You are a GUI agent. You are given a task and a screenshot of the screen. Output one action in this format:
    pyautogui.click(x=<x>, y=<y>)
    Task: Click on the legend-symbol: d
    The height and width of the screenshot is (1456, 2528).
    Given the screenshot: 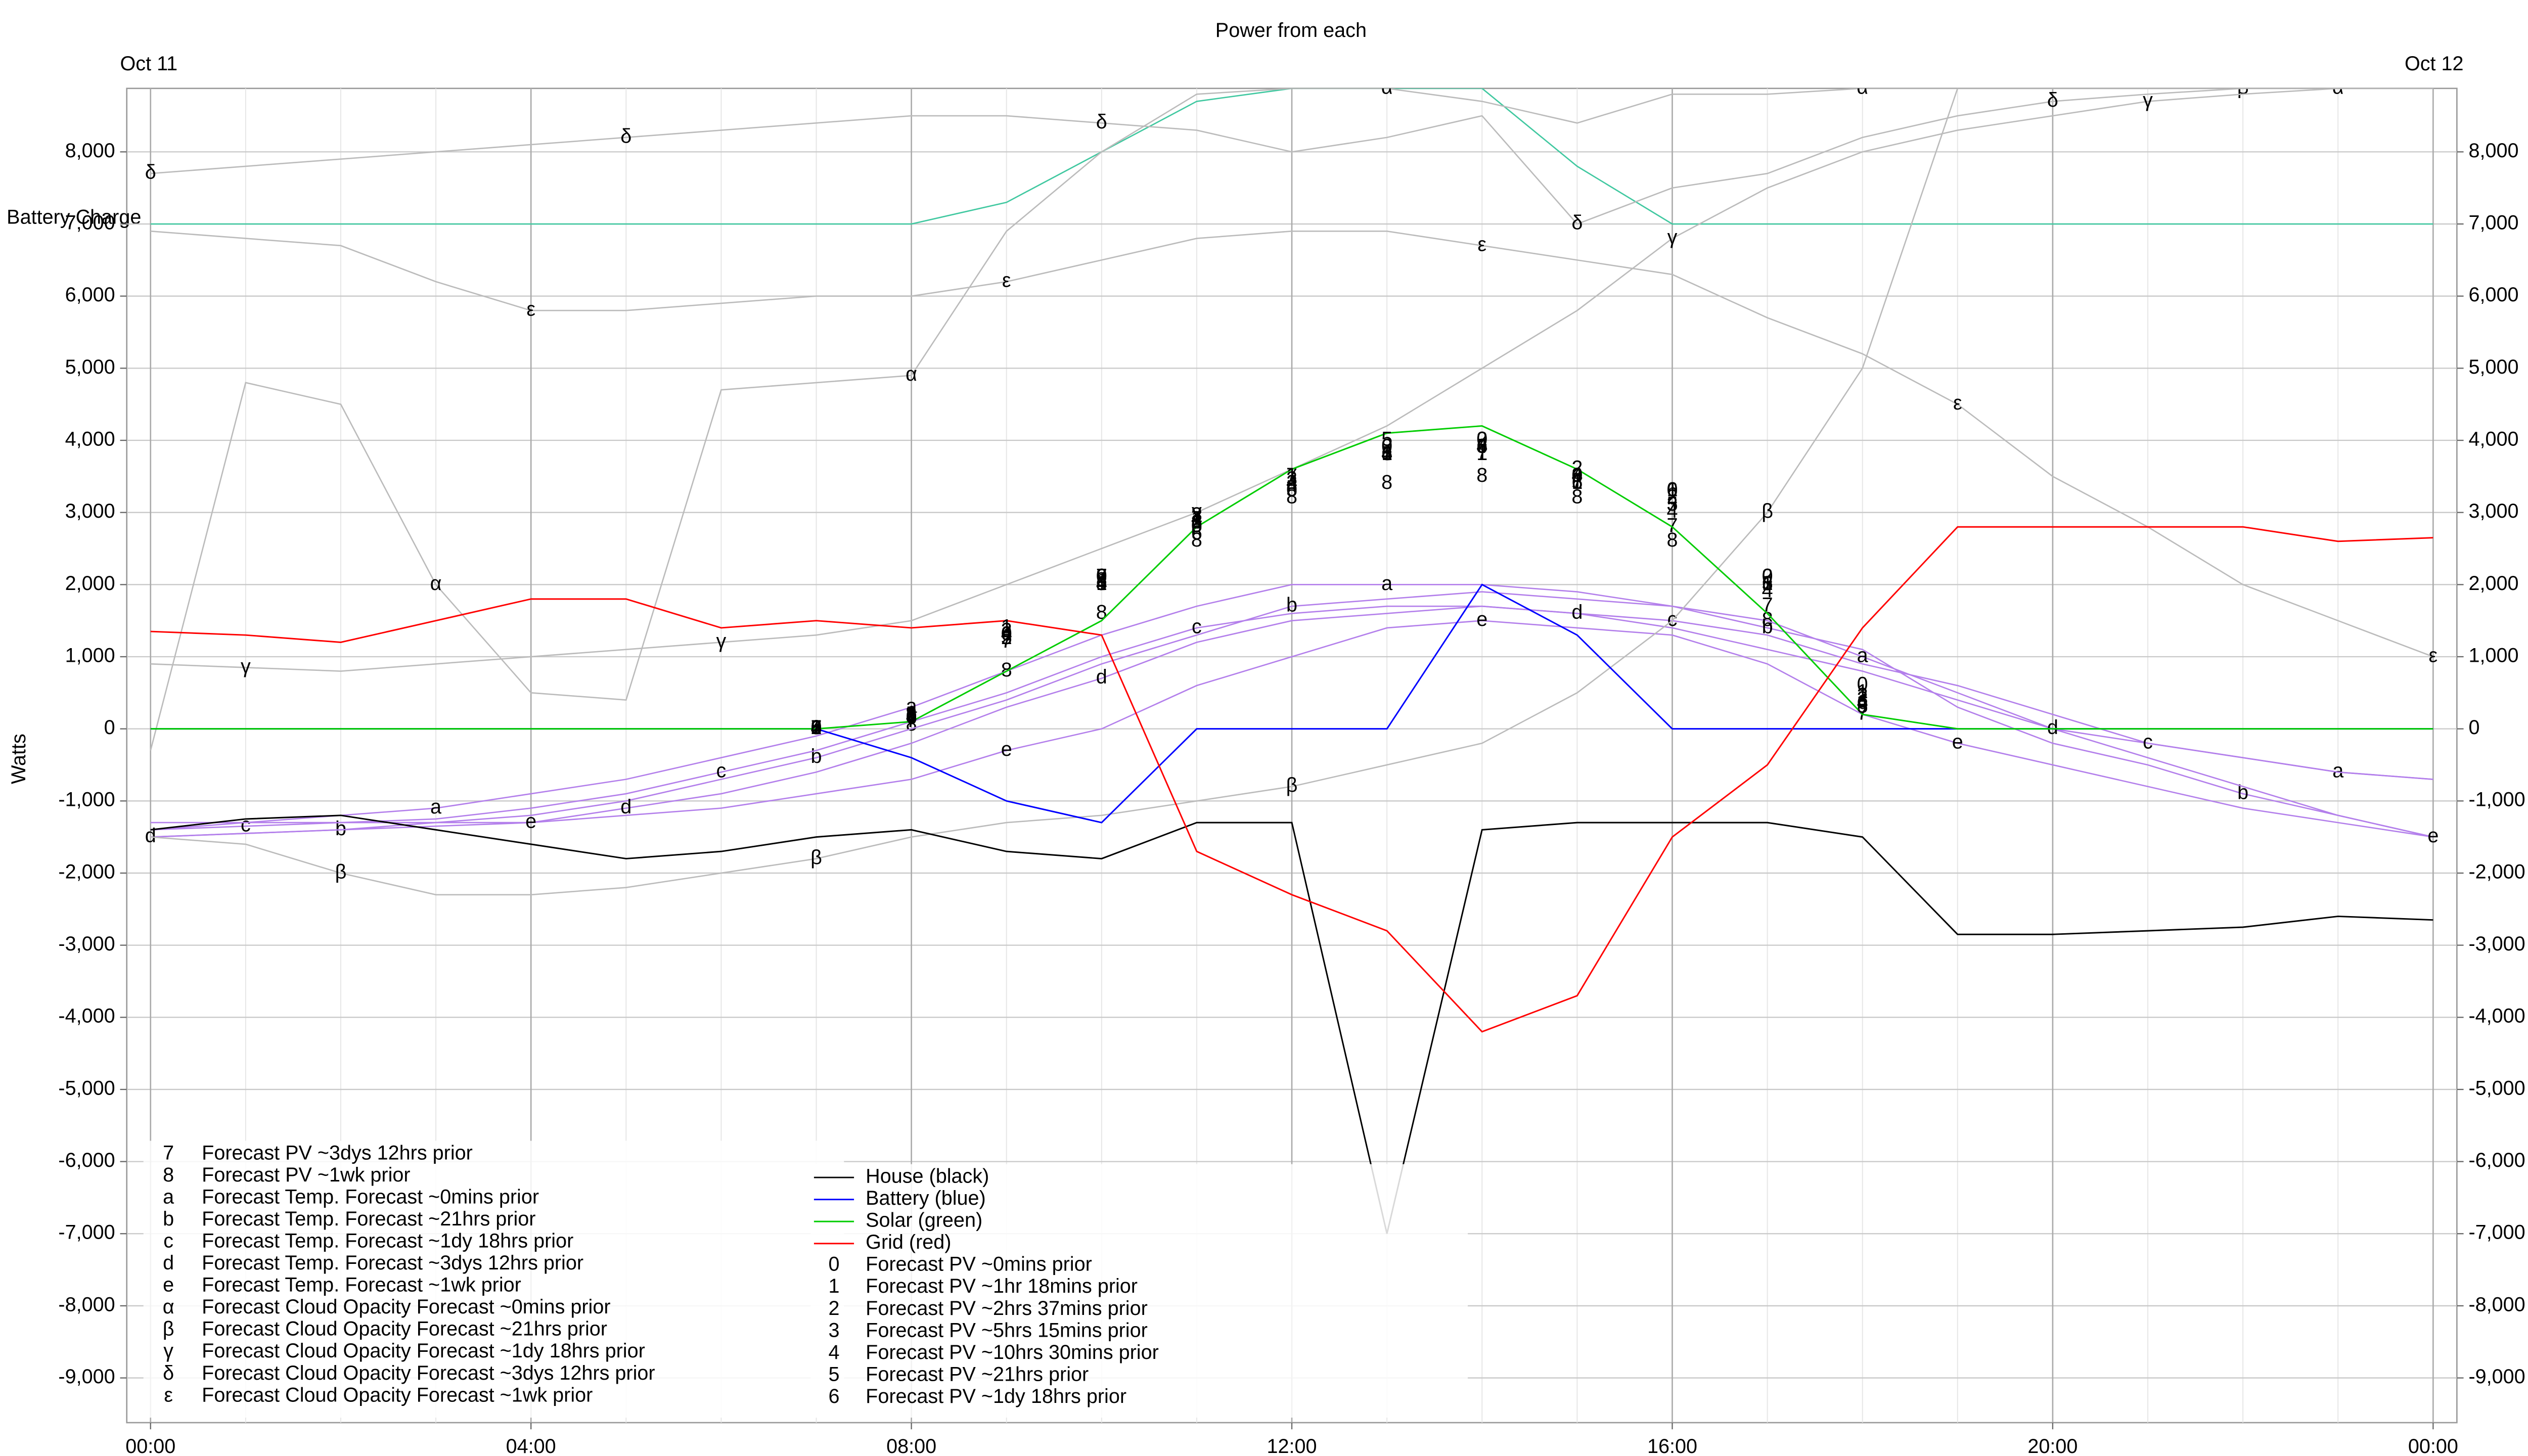 What is the action you would take?
    pyautogui.click(x=169, y=1263)
    